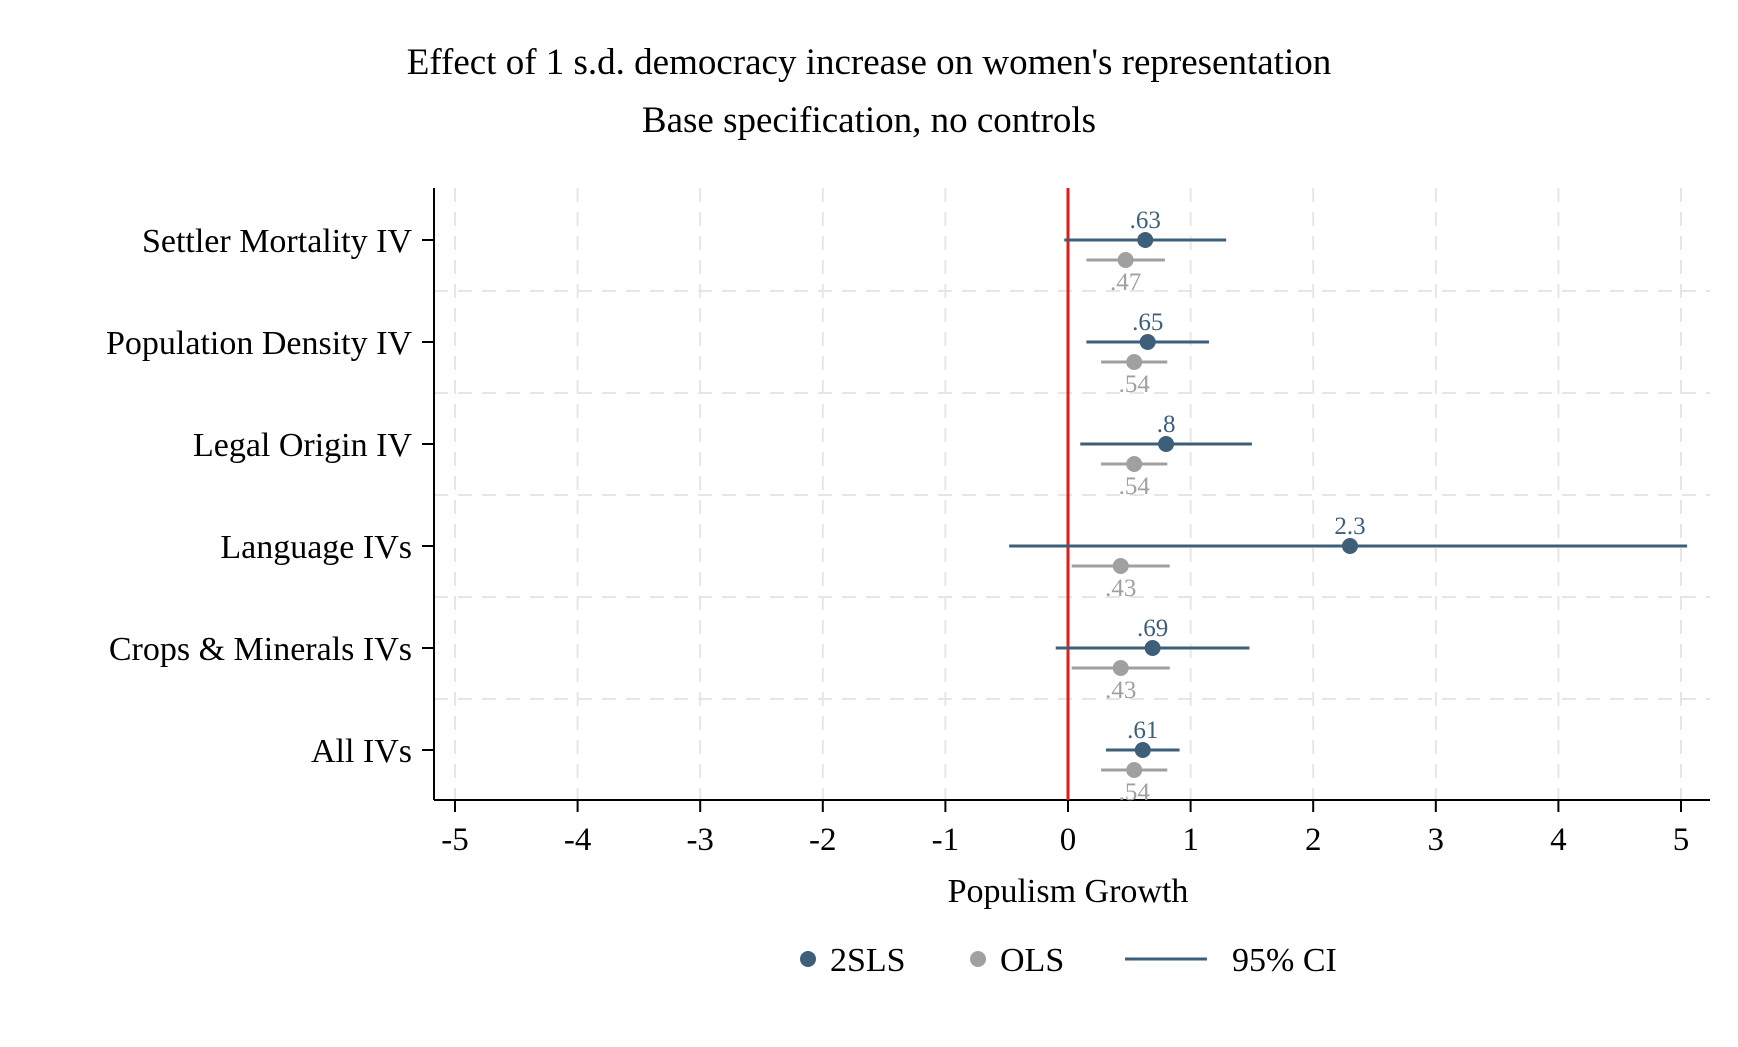  What do you see at coordinates (1145, 220) in the screenshot?
I see `data-label-2sls: .63` at bounding box center [1145, 220].